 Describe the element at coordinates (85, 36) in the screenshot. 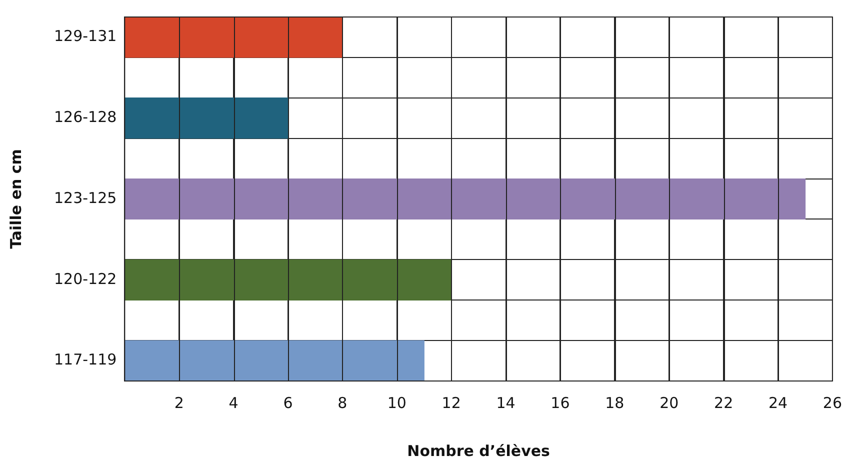

I see `y-tick-label: 129-131` at that location.